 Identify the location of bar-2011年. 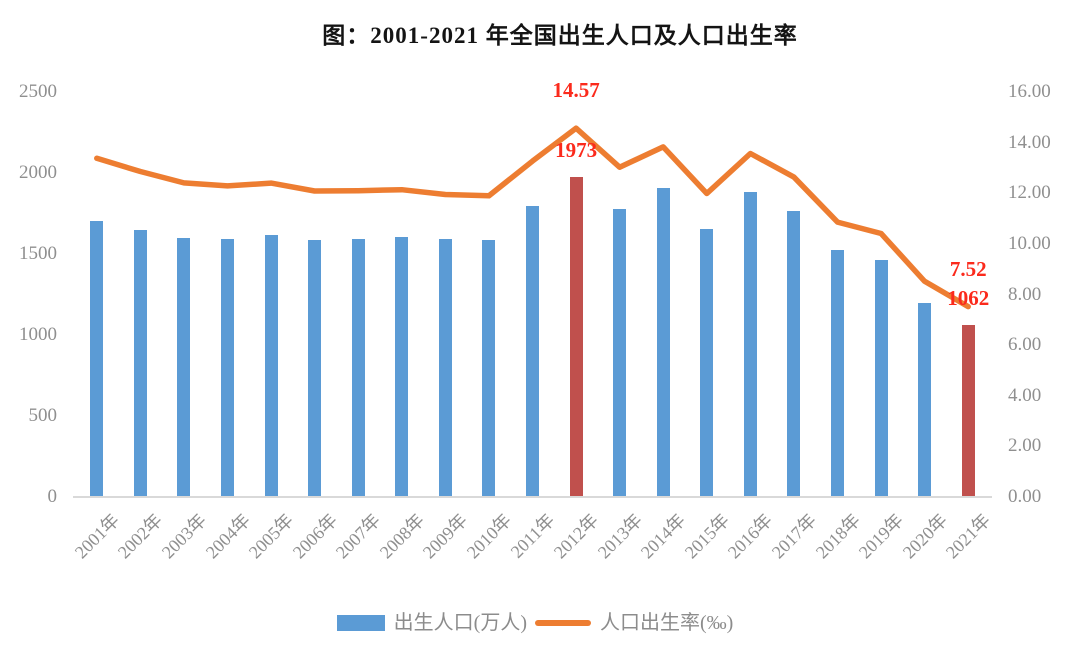
(532, 351).